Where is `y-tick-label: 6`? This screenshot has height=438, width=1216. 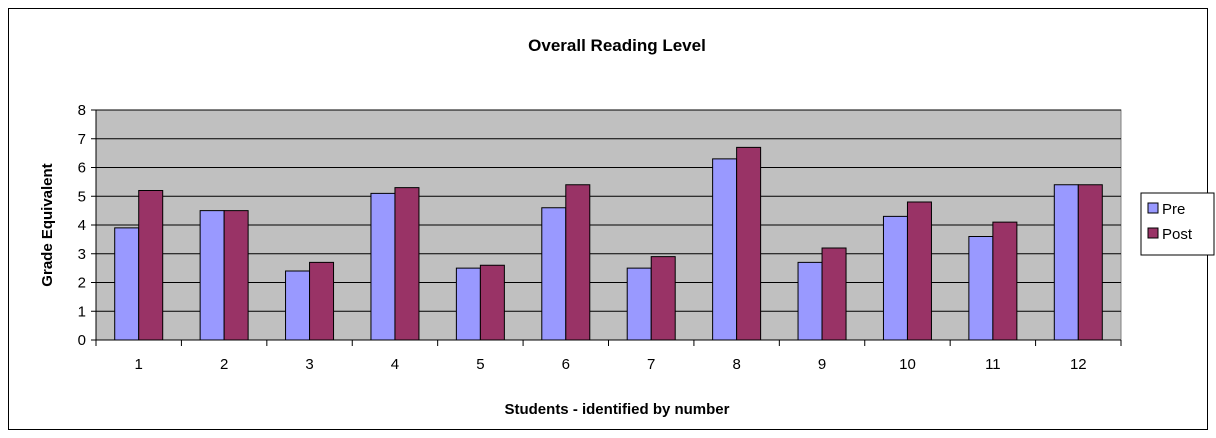
y-tick-label: 6 is located at coordinates (82, 168).